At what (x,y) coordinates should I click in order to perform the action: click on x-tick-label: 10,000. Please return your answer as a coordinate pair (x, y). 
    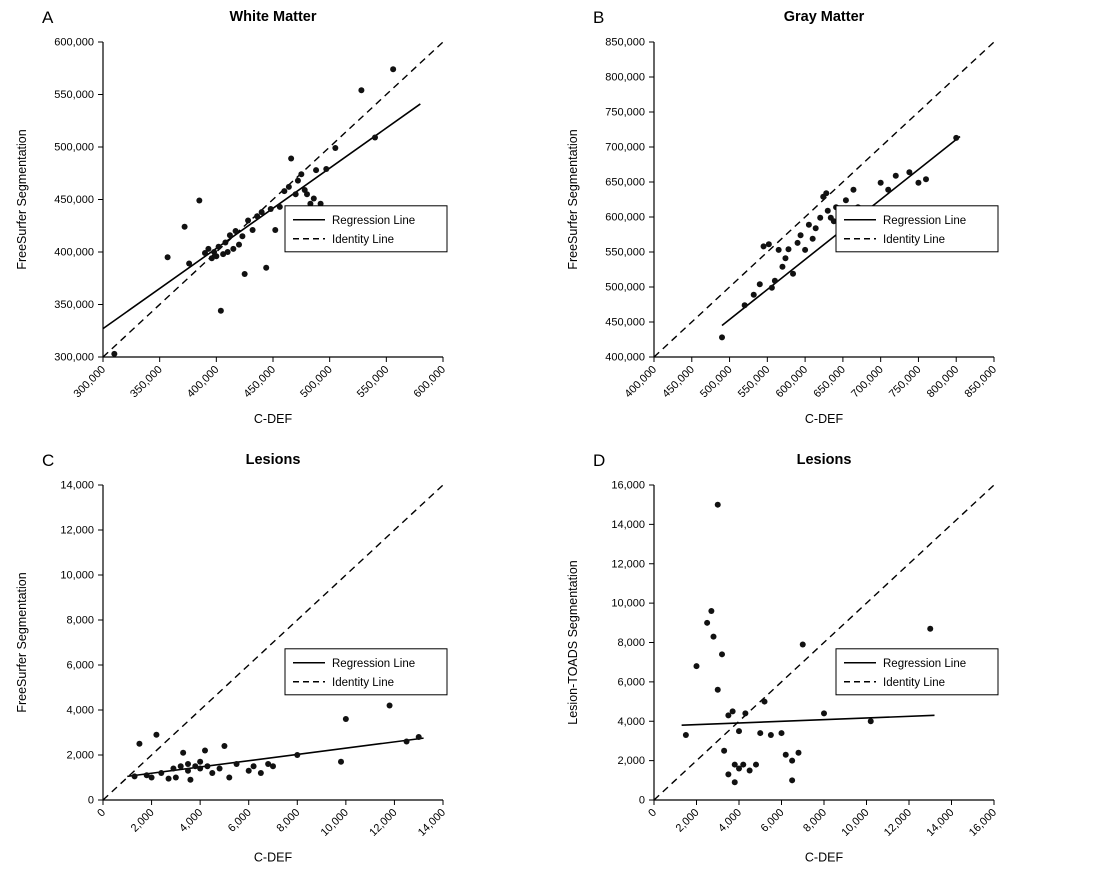
    Looking at the image, I should click on (855, 823).